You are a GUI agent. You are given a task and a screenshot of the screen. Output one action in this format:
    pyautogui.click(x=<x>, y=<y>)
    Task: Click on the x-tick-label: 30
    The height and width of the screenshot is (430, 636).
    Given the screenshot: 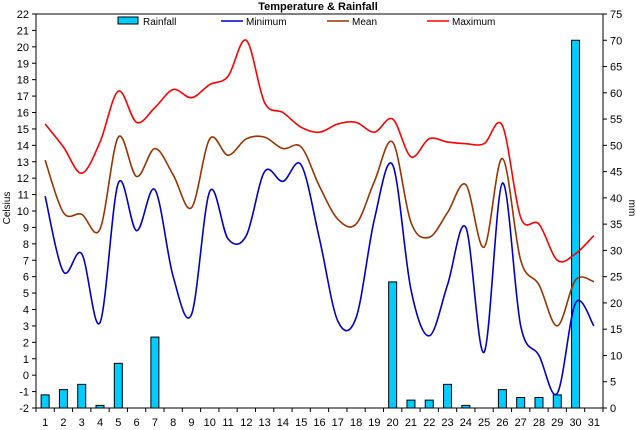 What is the action you would take?
    pyautogui.click(x=575, y=423)
    